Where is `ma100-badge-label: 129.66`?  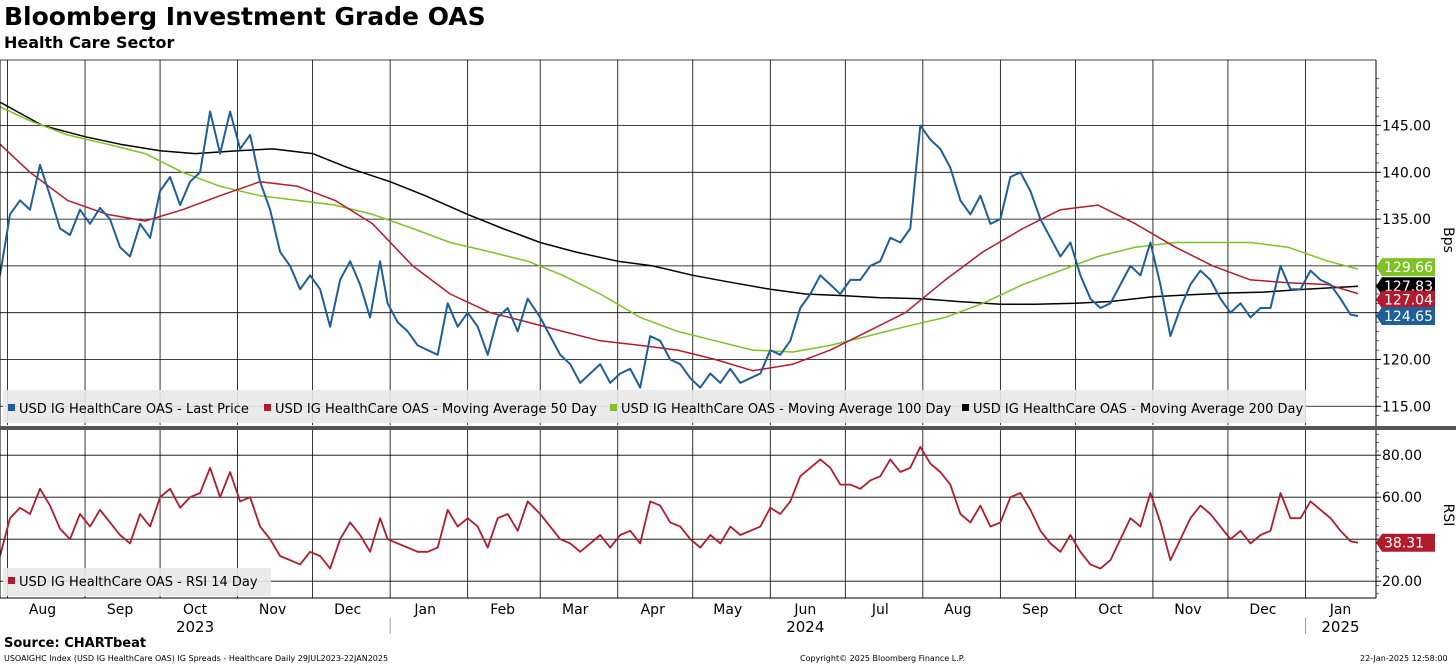
ma100-badge-label: 129.66 is located at coordinates (1408, 268).